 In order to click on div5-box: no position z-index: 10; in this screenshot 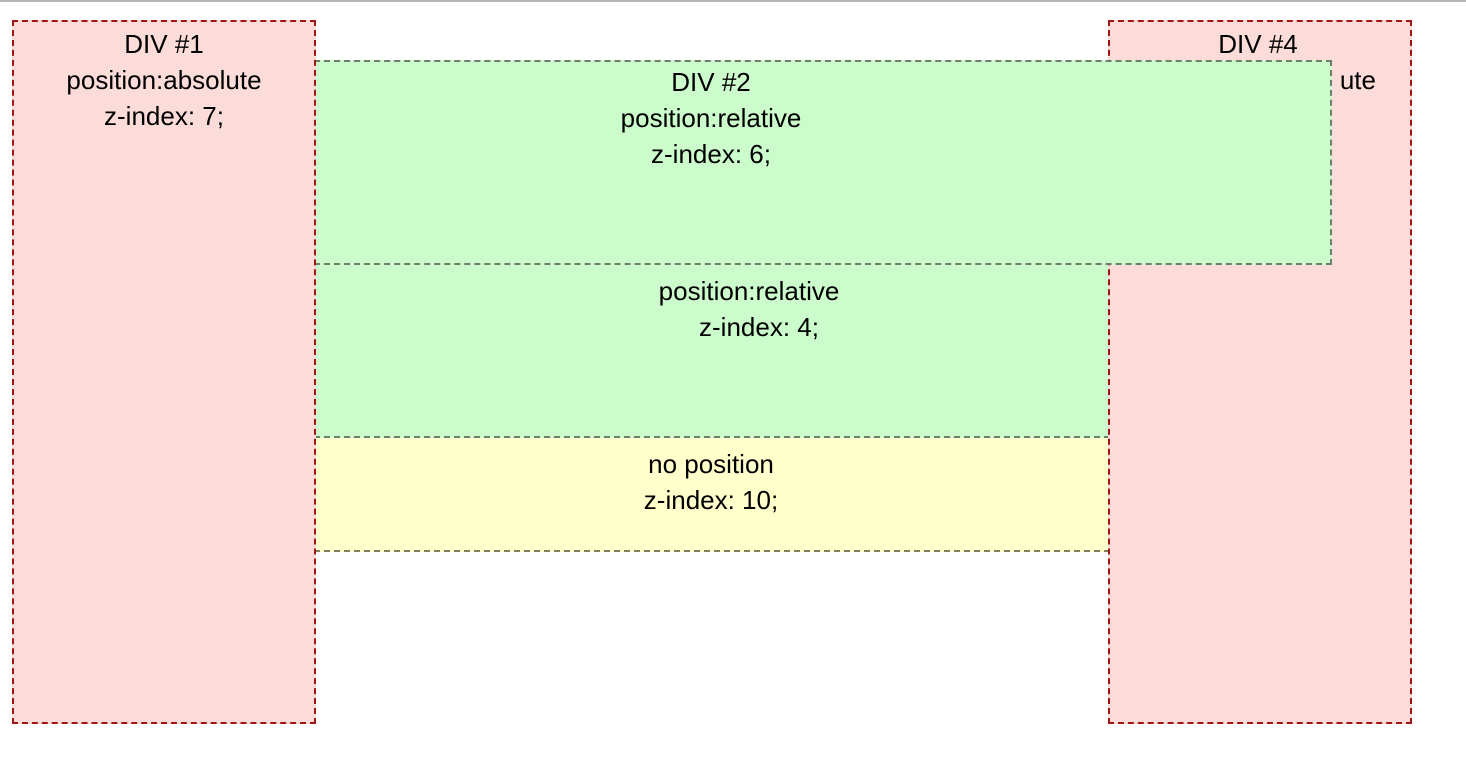, I will do `click(712, 494)`.